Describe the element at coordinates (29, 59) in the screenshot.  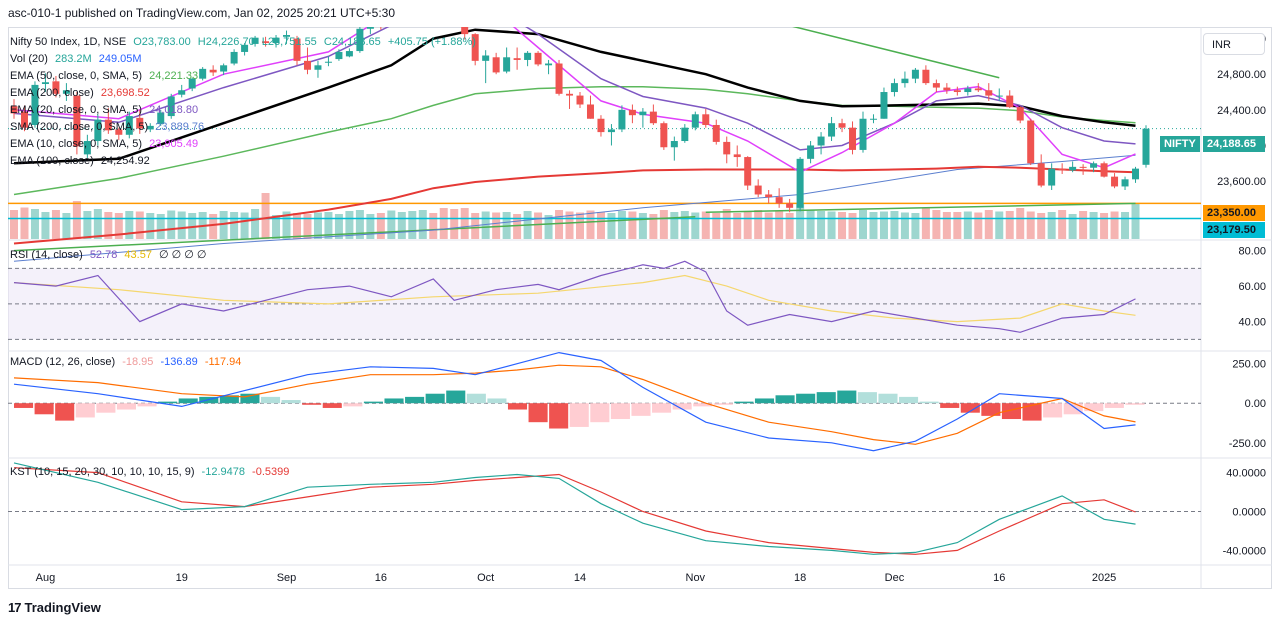
I see `vol-label: Vol (20)` at that location.